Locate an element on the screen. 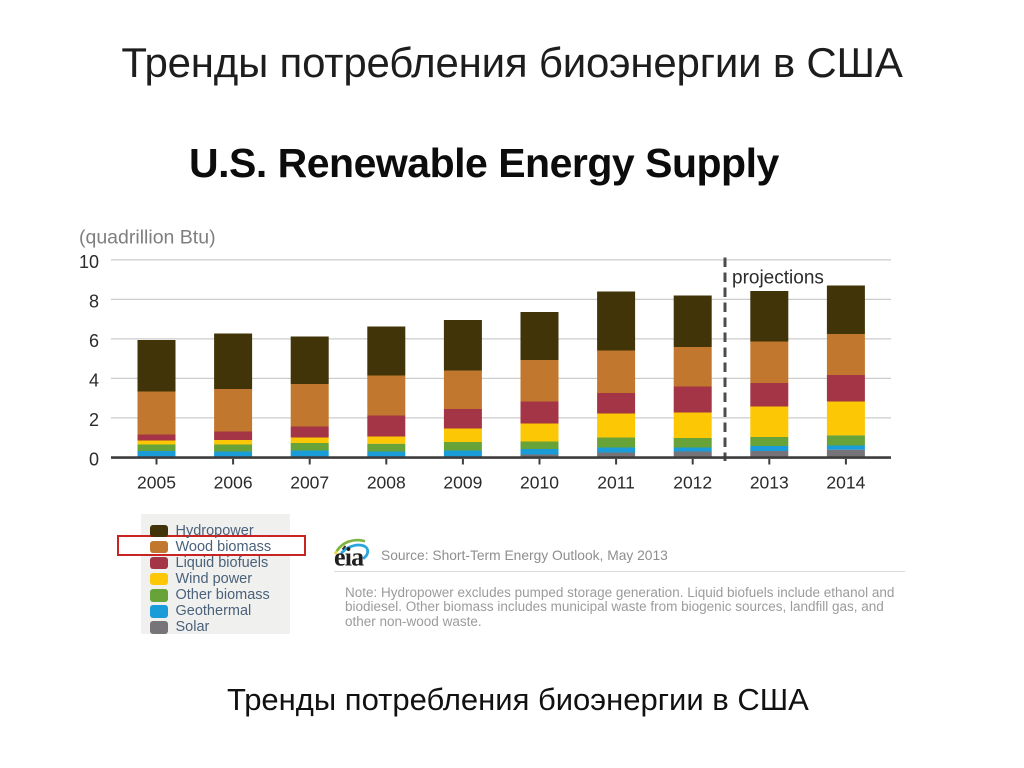 The image size is (1024, 768). svg-text: 2012 is located at coordinates (692, 483).